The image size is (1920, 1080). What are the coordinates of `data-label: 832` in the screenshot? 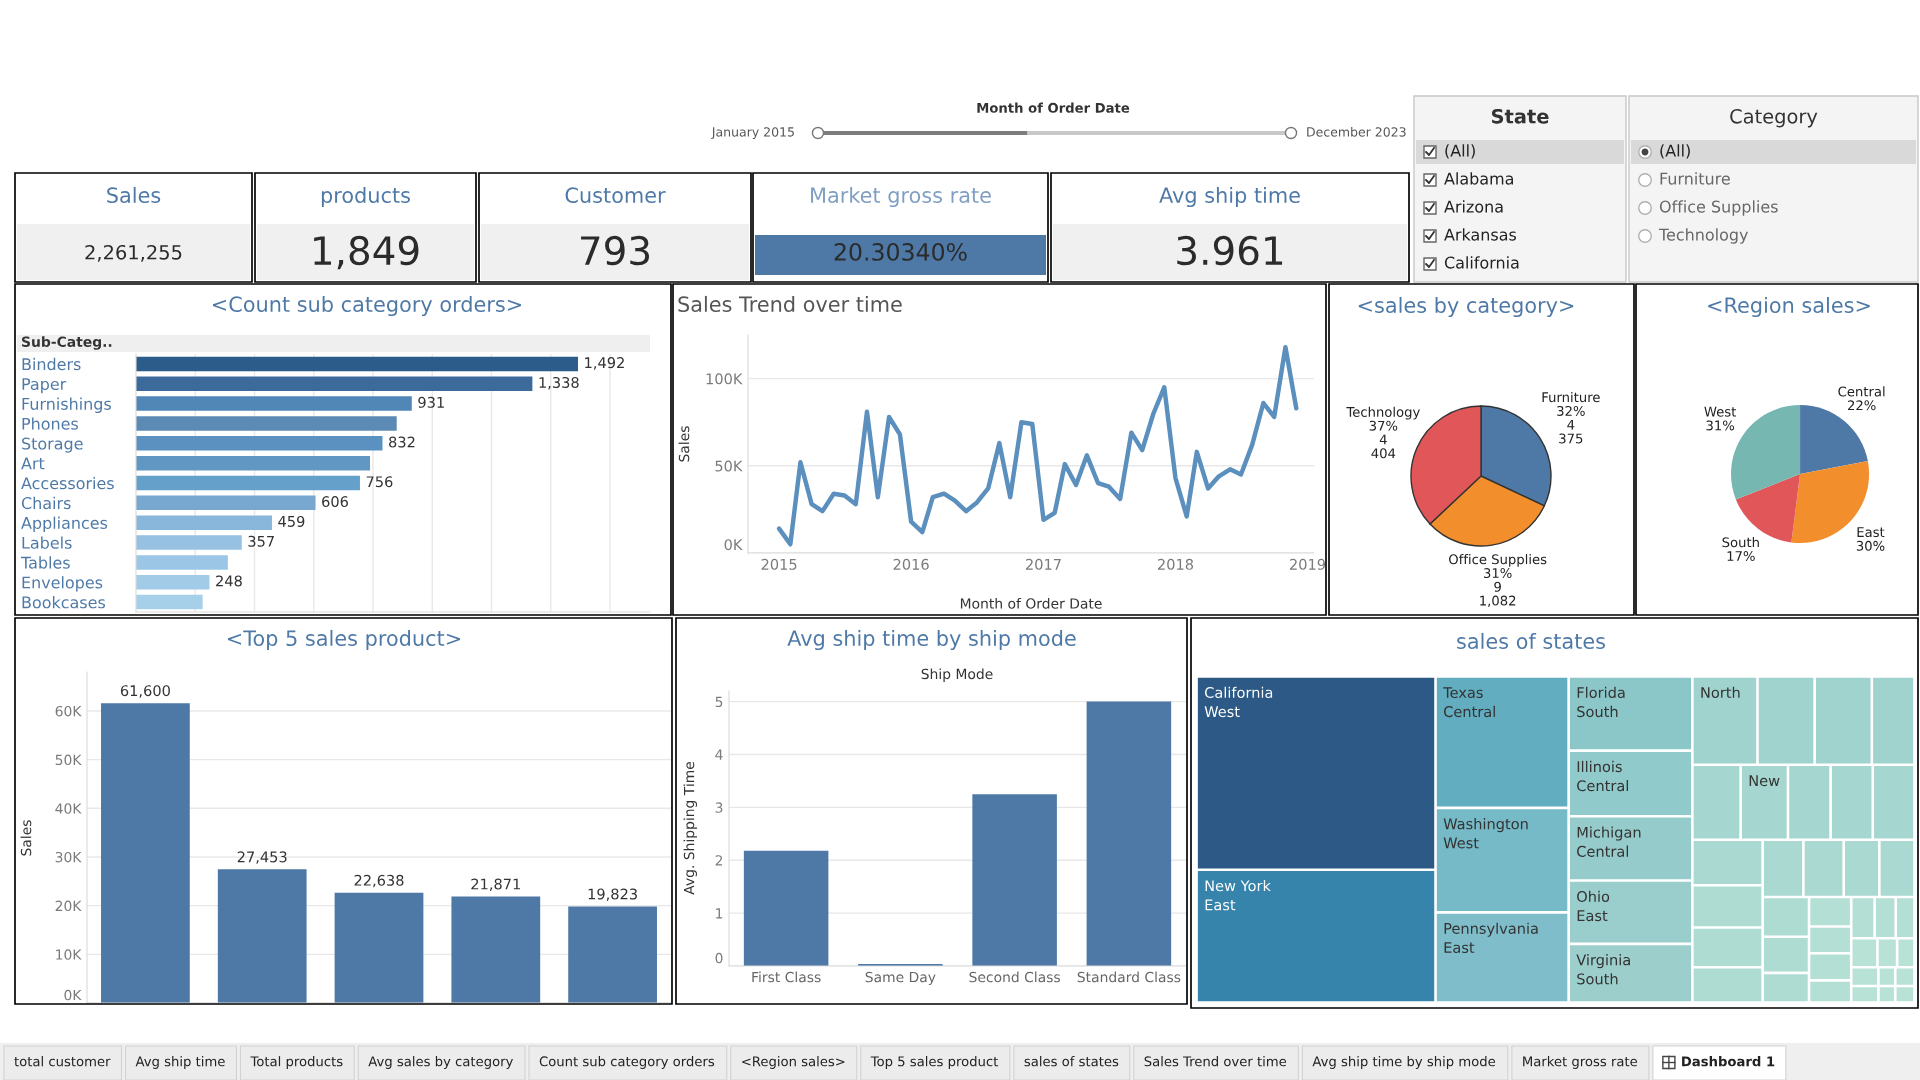 It's located at (402, 442).